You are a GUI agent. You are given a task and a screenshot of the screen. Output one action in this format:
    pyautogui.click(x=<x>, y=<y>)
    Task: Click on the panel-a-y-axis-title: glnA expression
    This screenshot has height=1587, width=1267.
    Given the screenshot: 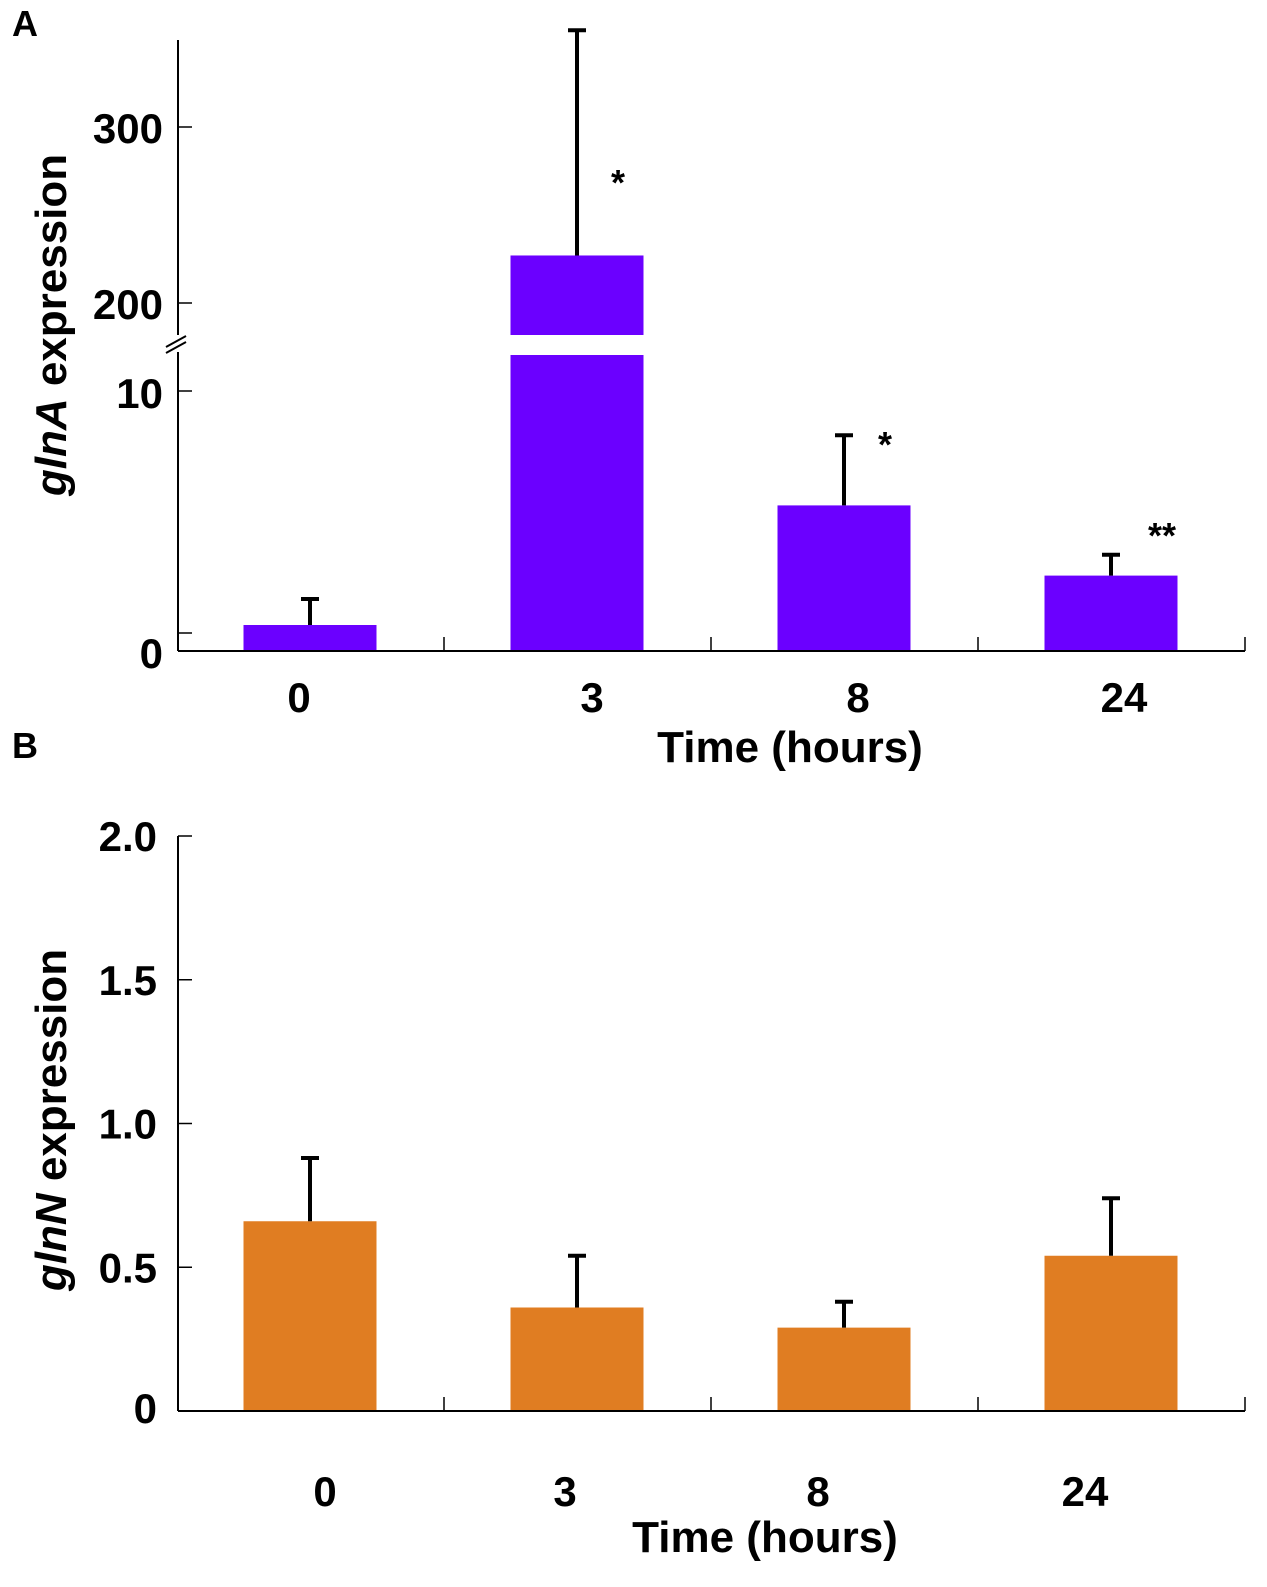 What is the action you would take?
    pyautogui.click(x=51, y=325)
    